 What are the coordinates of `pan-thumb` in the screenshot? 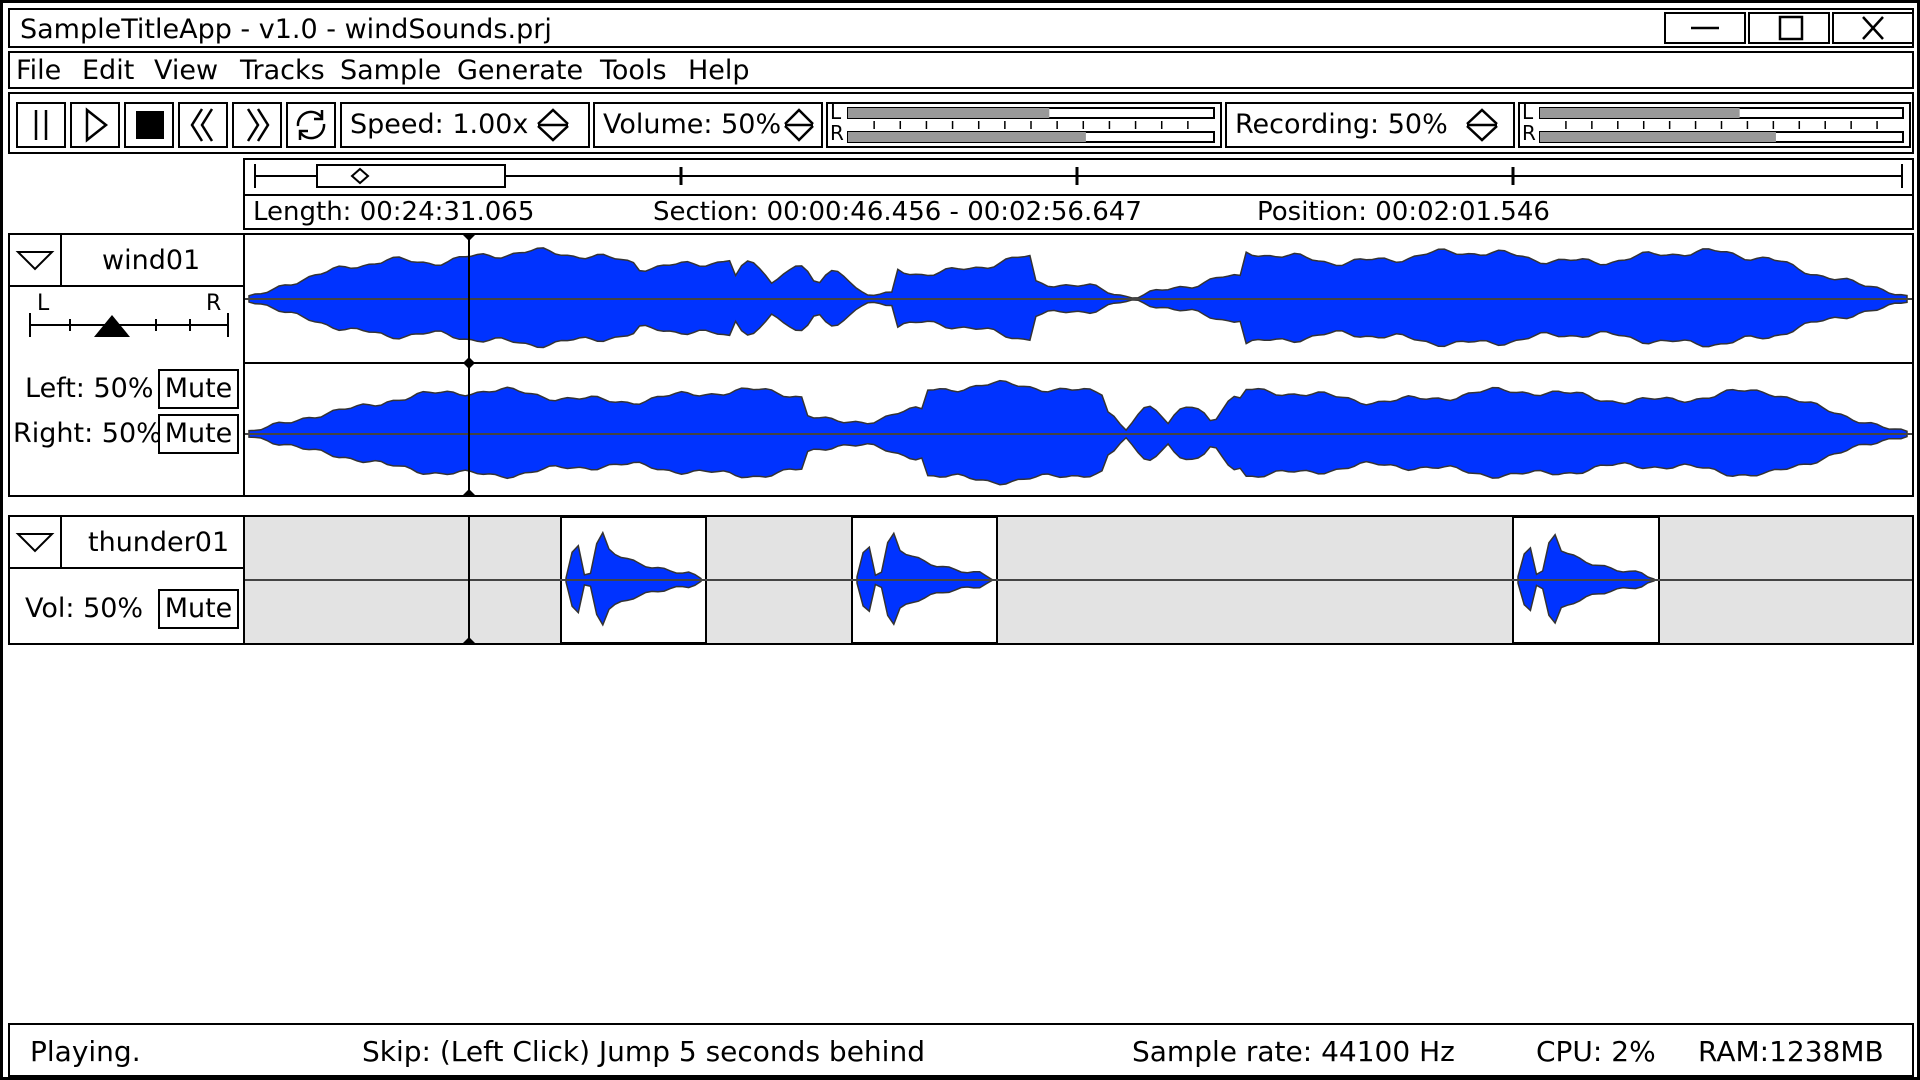 It's located at (112, 326).